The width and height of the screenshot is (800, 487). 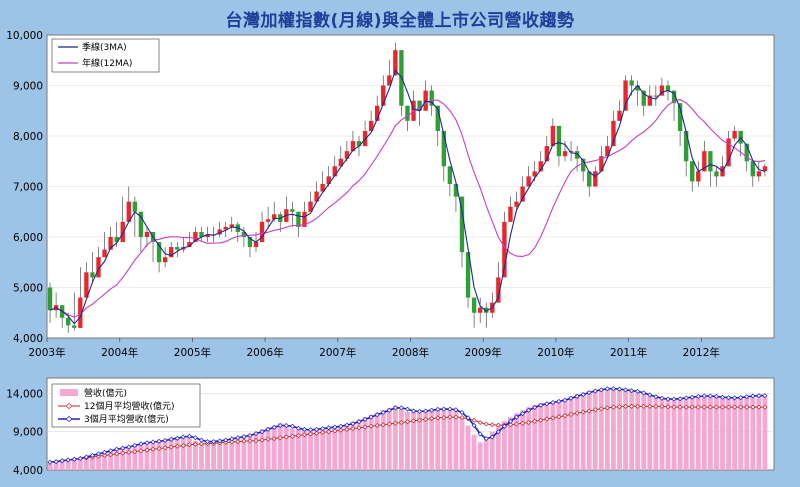 What do you see at coordinates (129, 406) in the screenshot?
I see `legend-rev-ma12-label: 12個月平均營收(億元)` at bounding box center [129, 406].